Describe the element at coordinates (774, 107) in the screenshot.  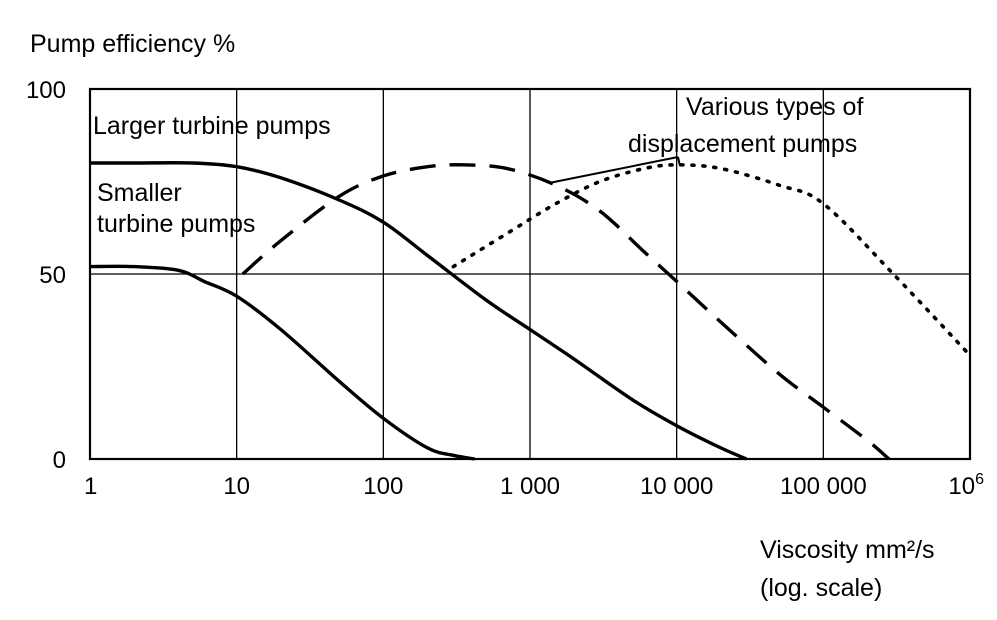
I see `annotation-displacement-line1: Various types of` at that location.